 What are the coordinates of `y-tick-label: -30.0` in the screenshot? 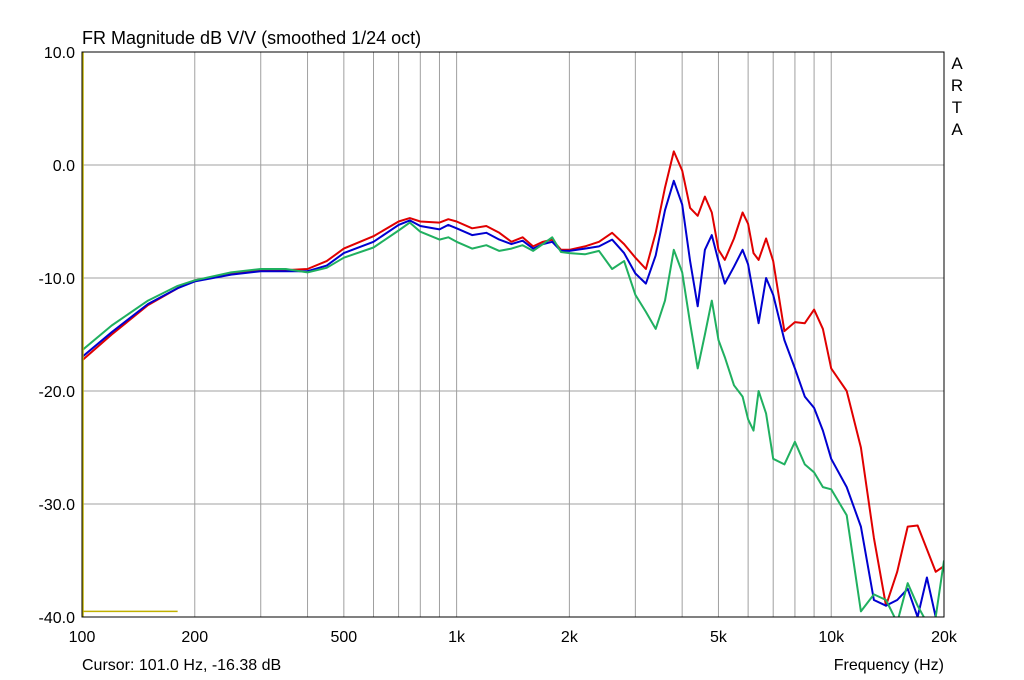 It's located at (57, 505).